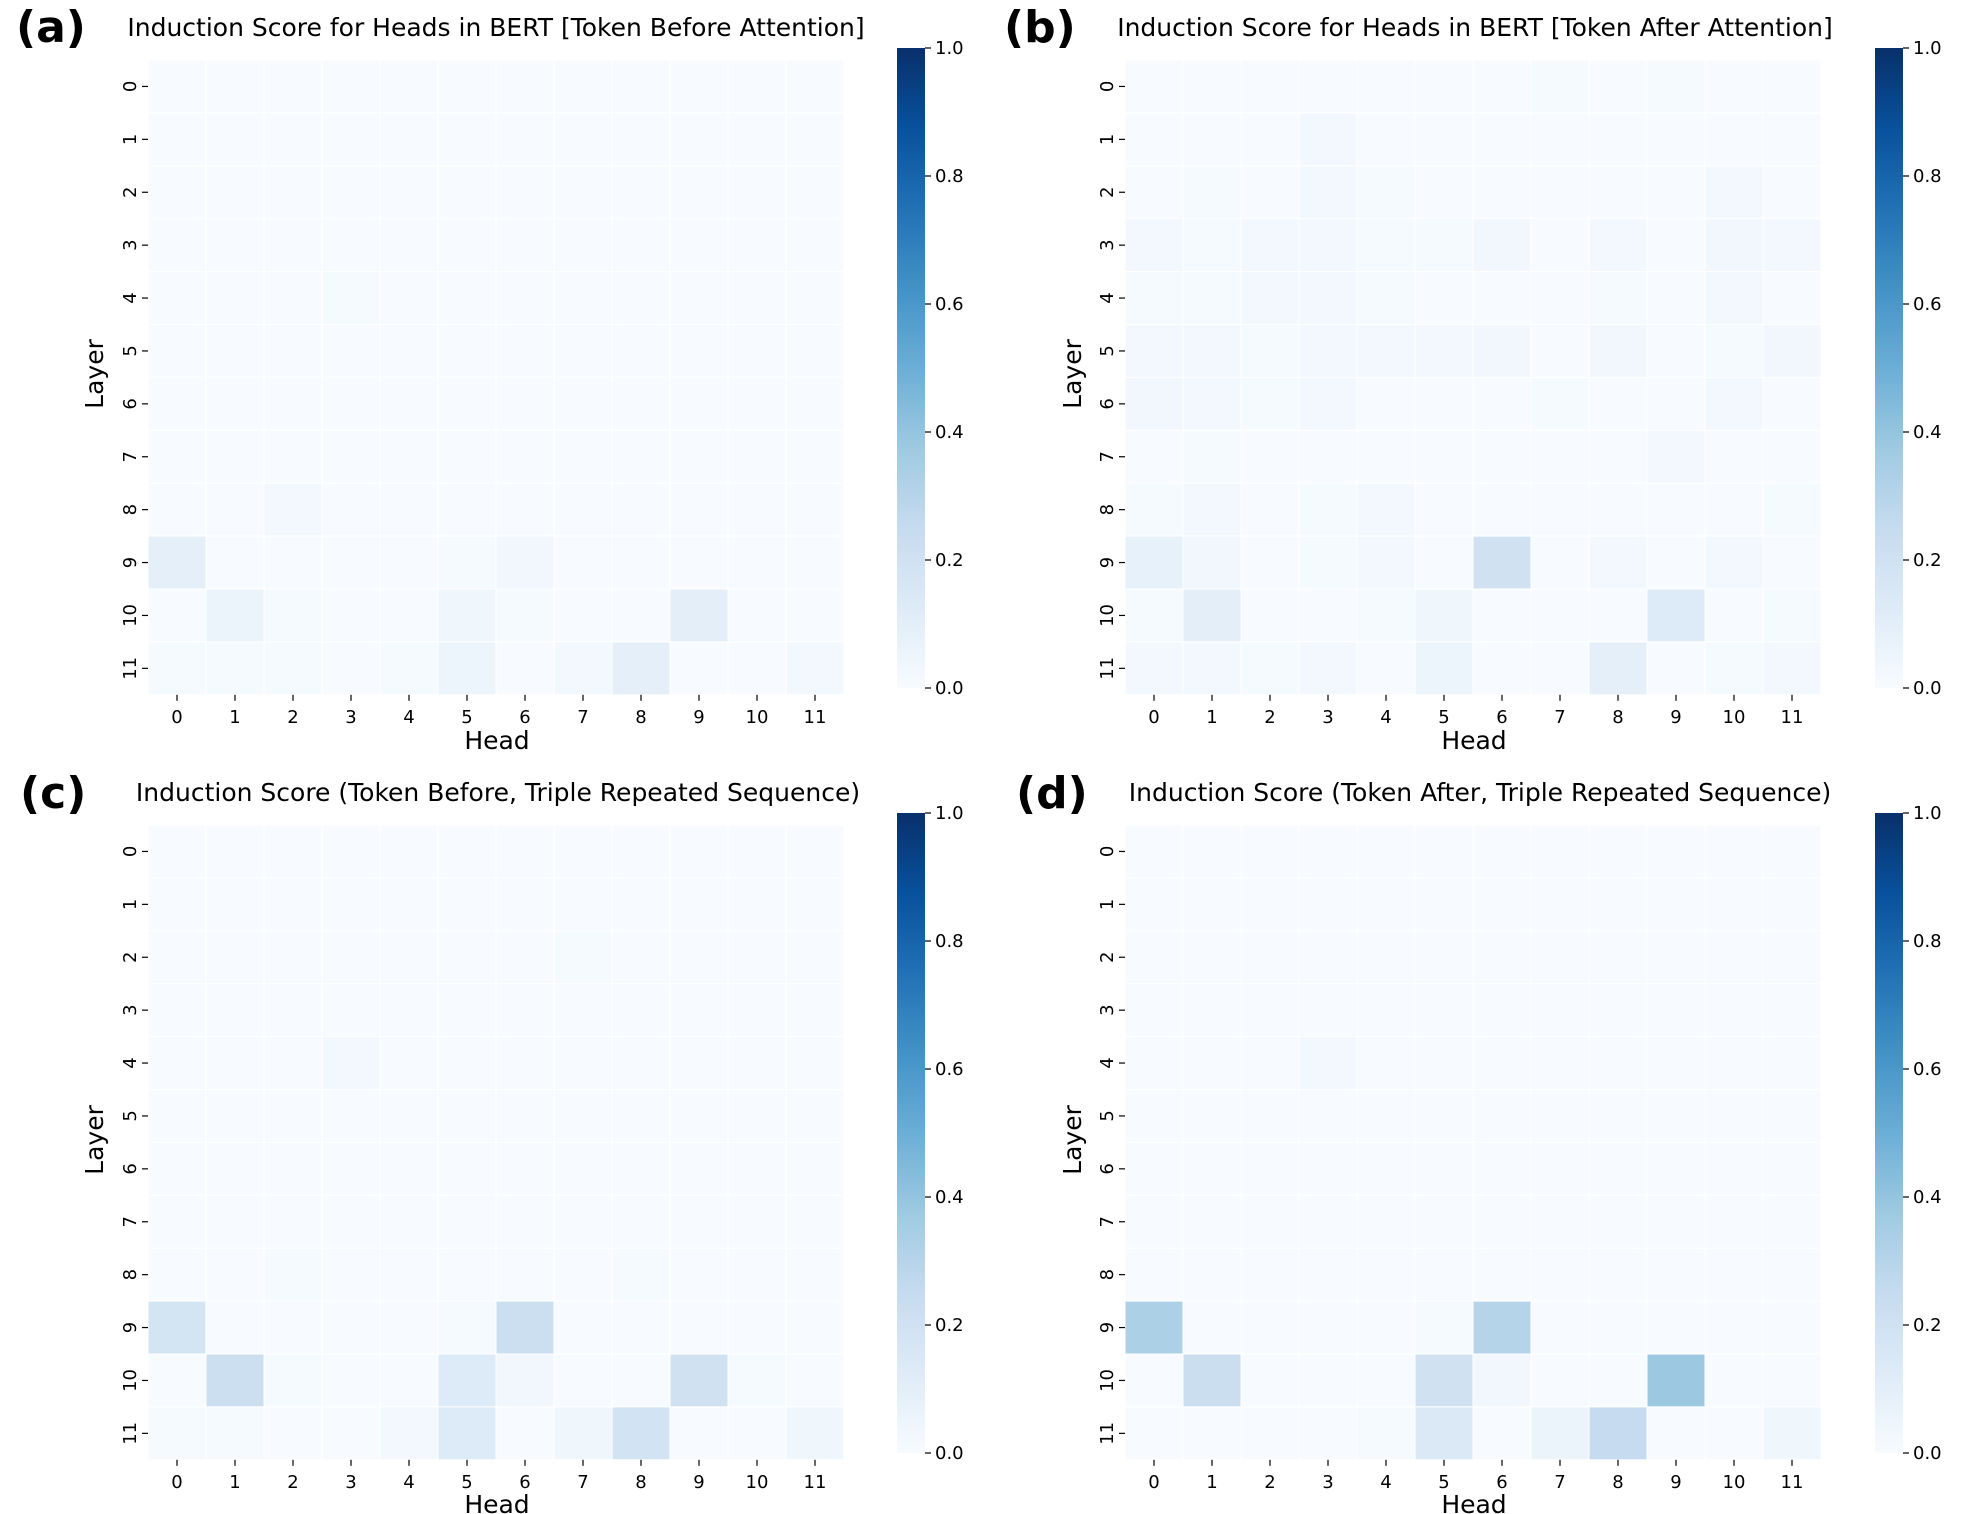 This screenshot has height=1514, width=1968. I want to click on x-tick-label: 9, so click(1675, 717).